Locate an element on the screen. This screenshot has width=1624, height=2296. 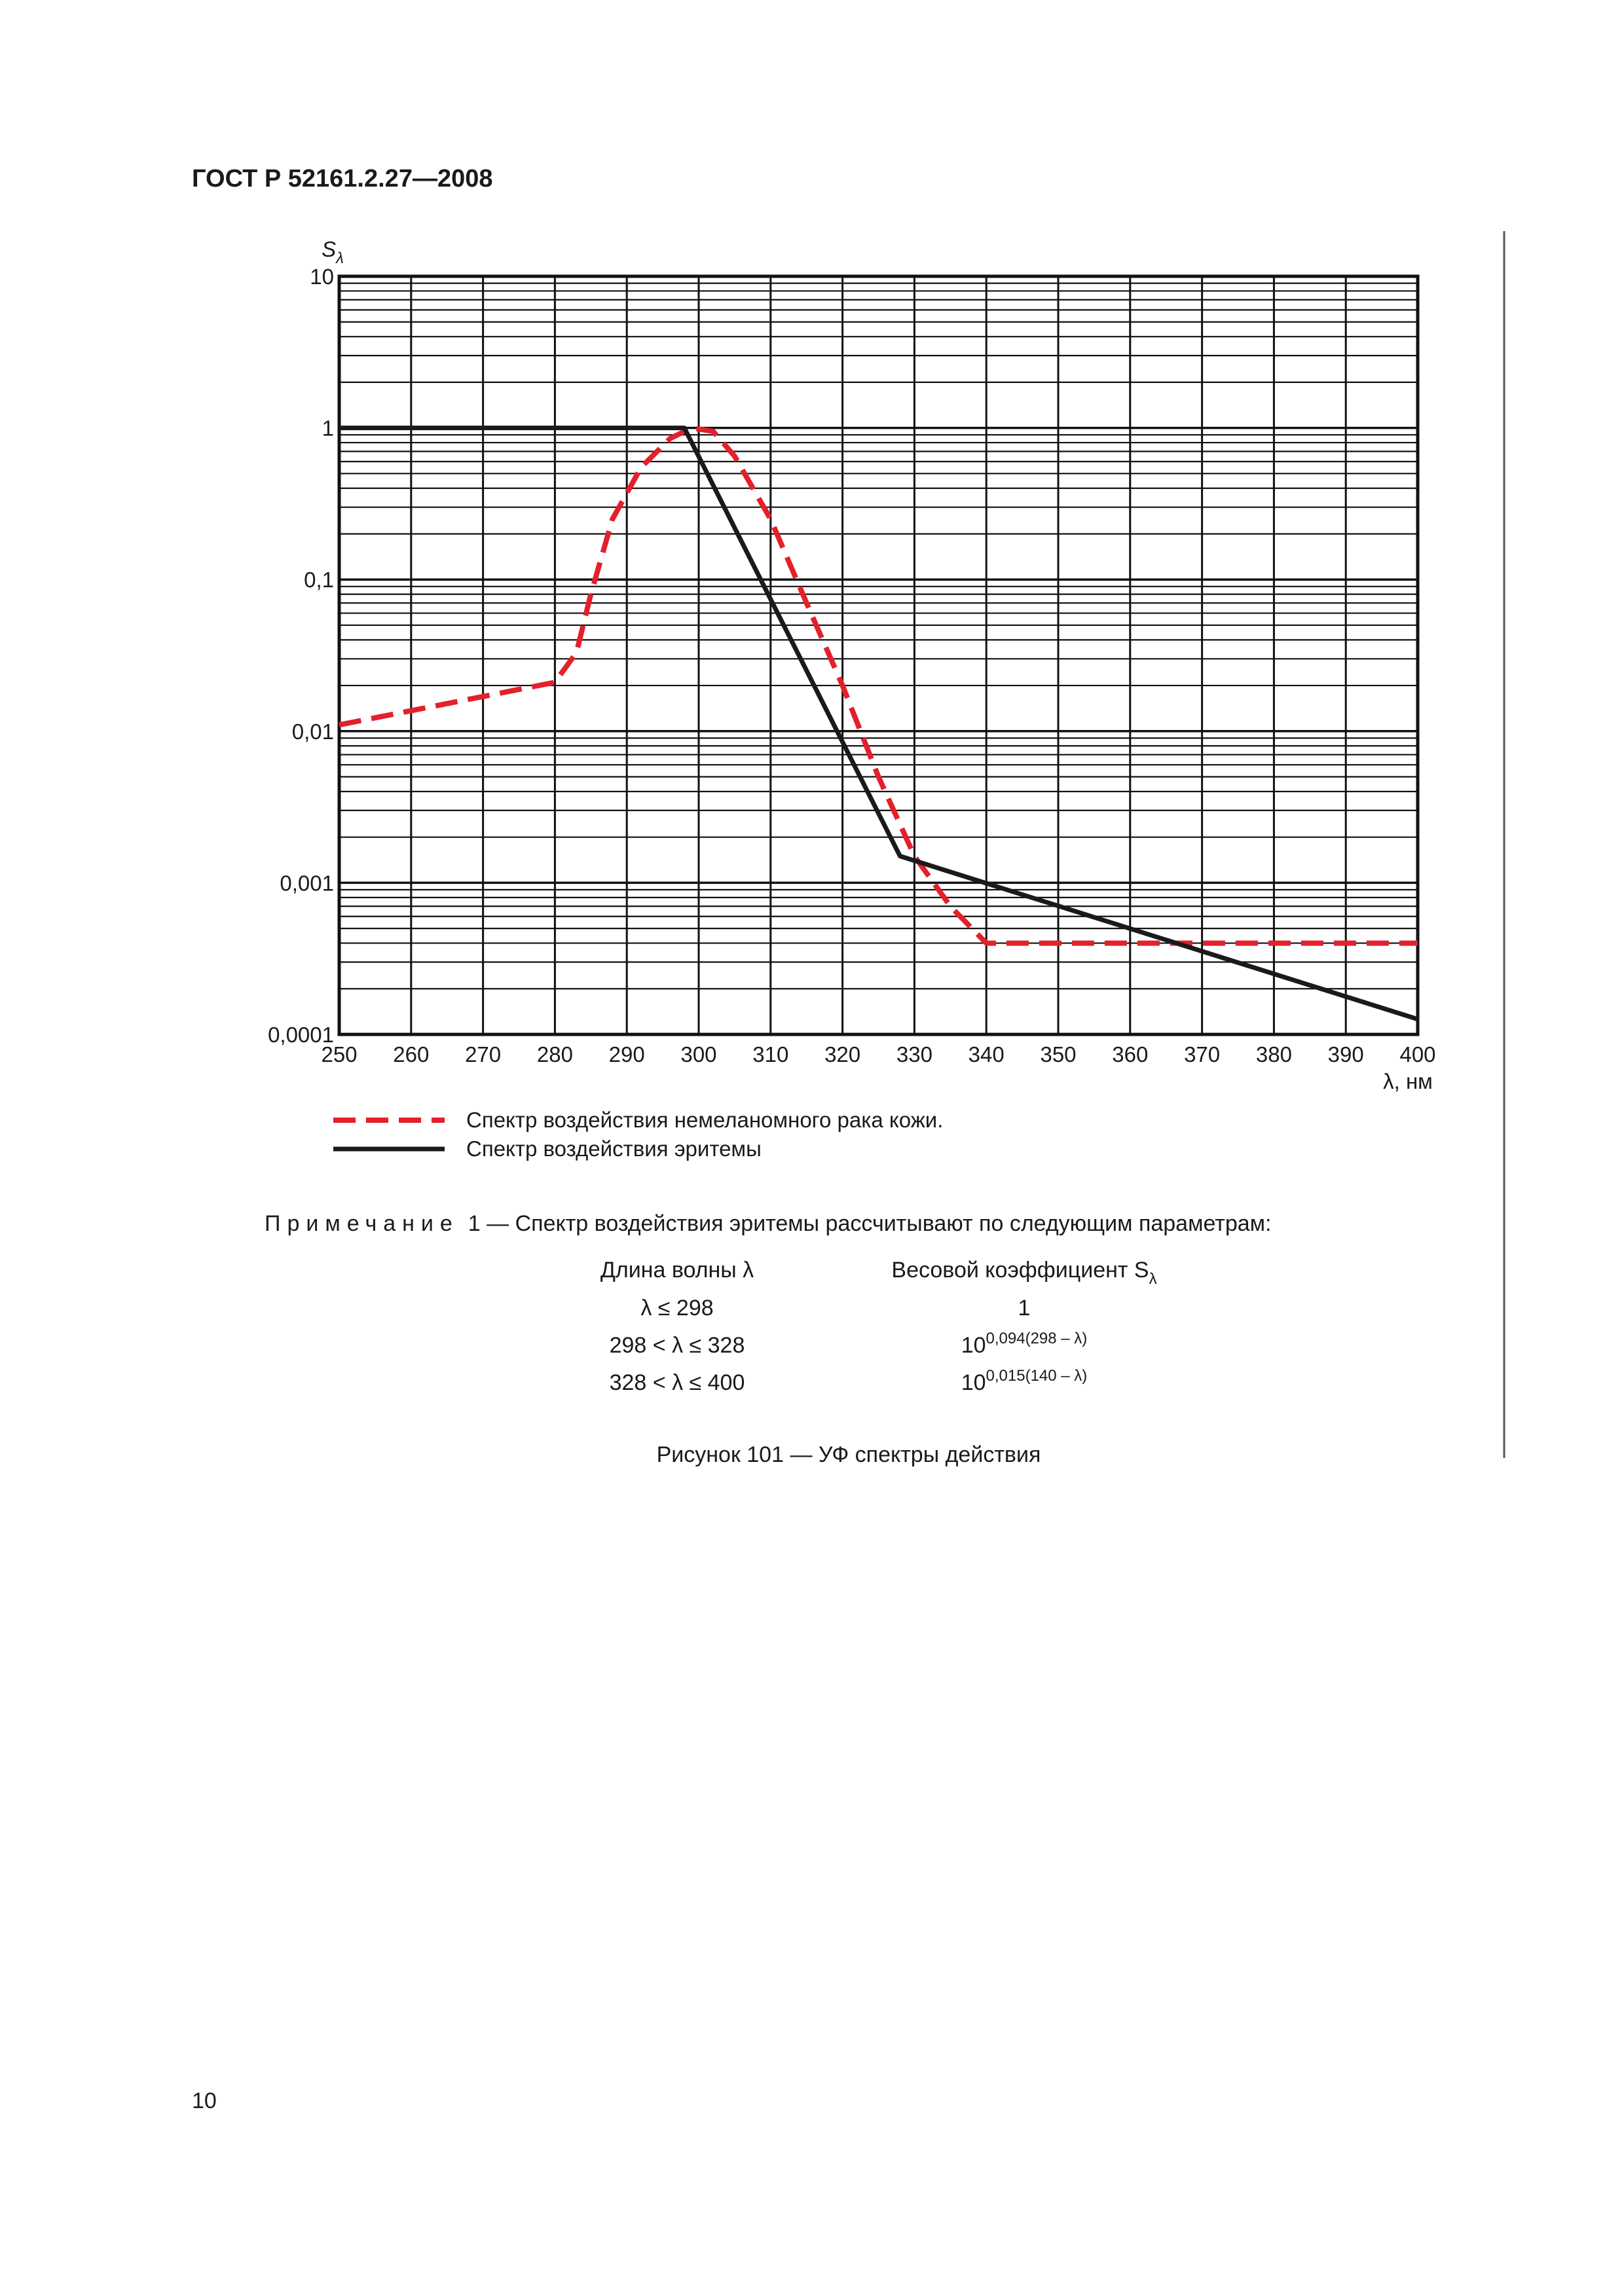
y-axis-label: Sλ is located at coordinates (333, 252).